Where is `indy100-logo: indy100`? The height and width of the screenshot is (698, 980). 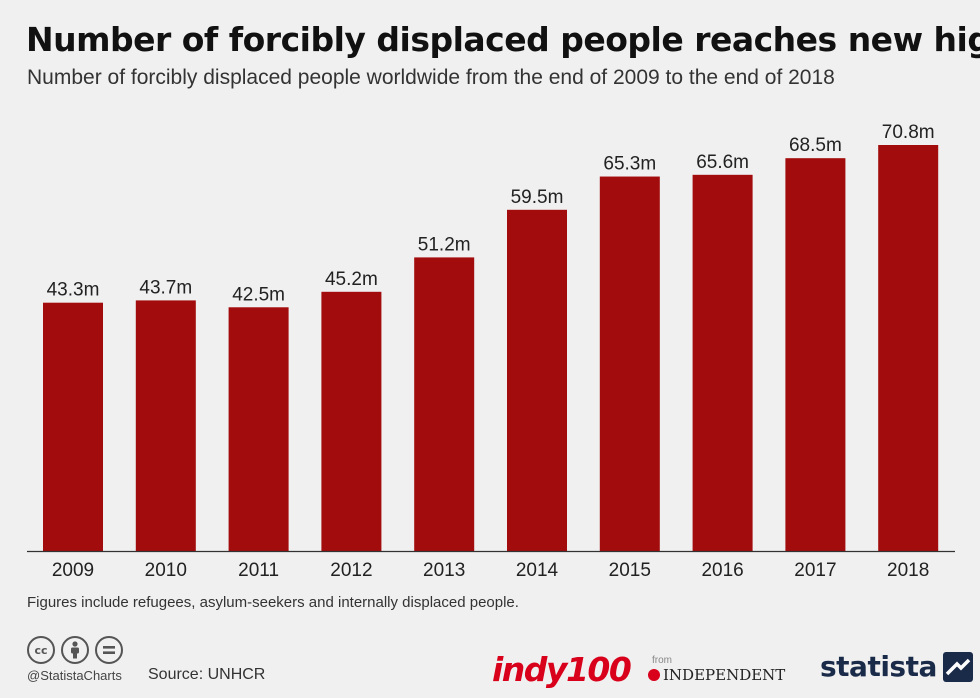
indy100-logo: indy100 is located at coordinates (562, 669).